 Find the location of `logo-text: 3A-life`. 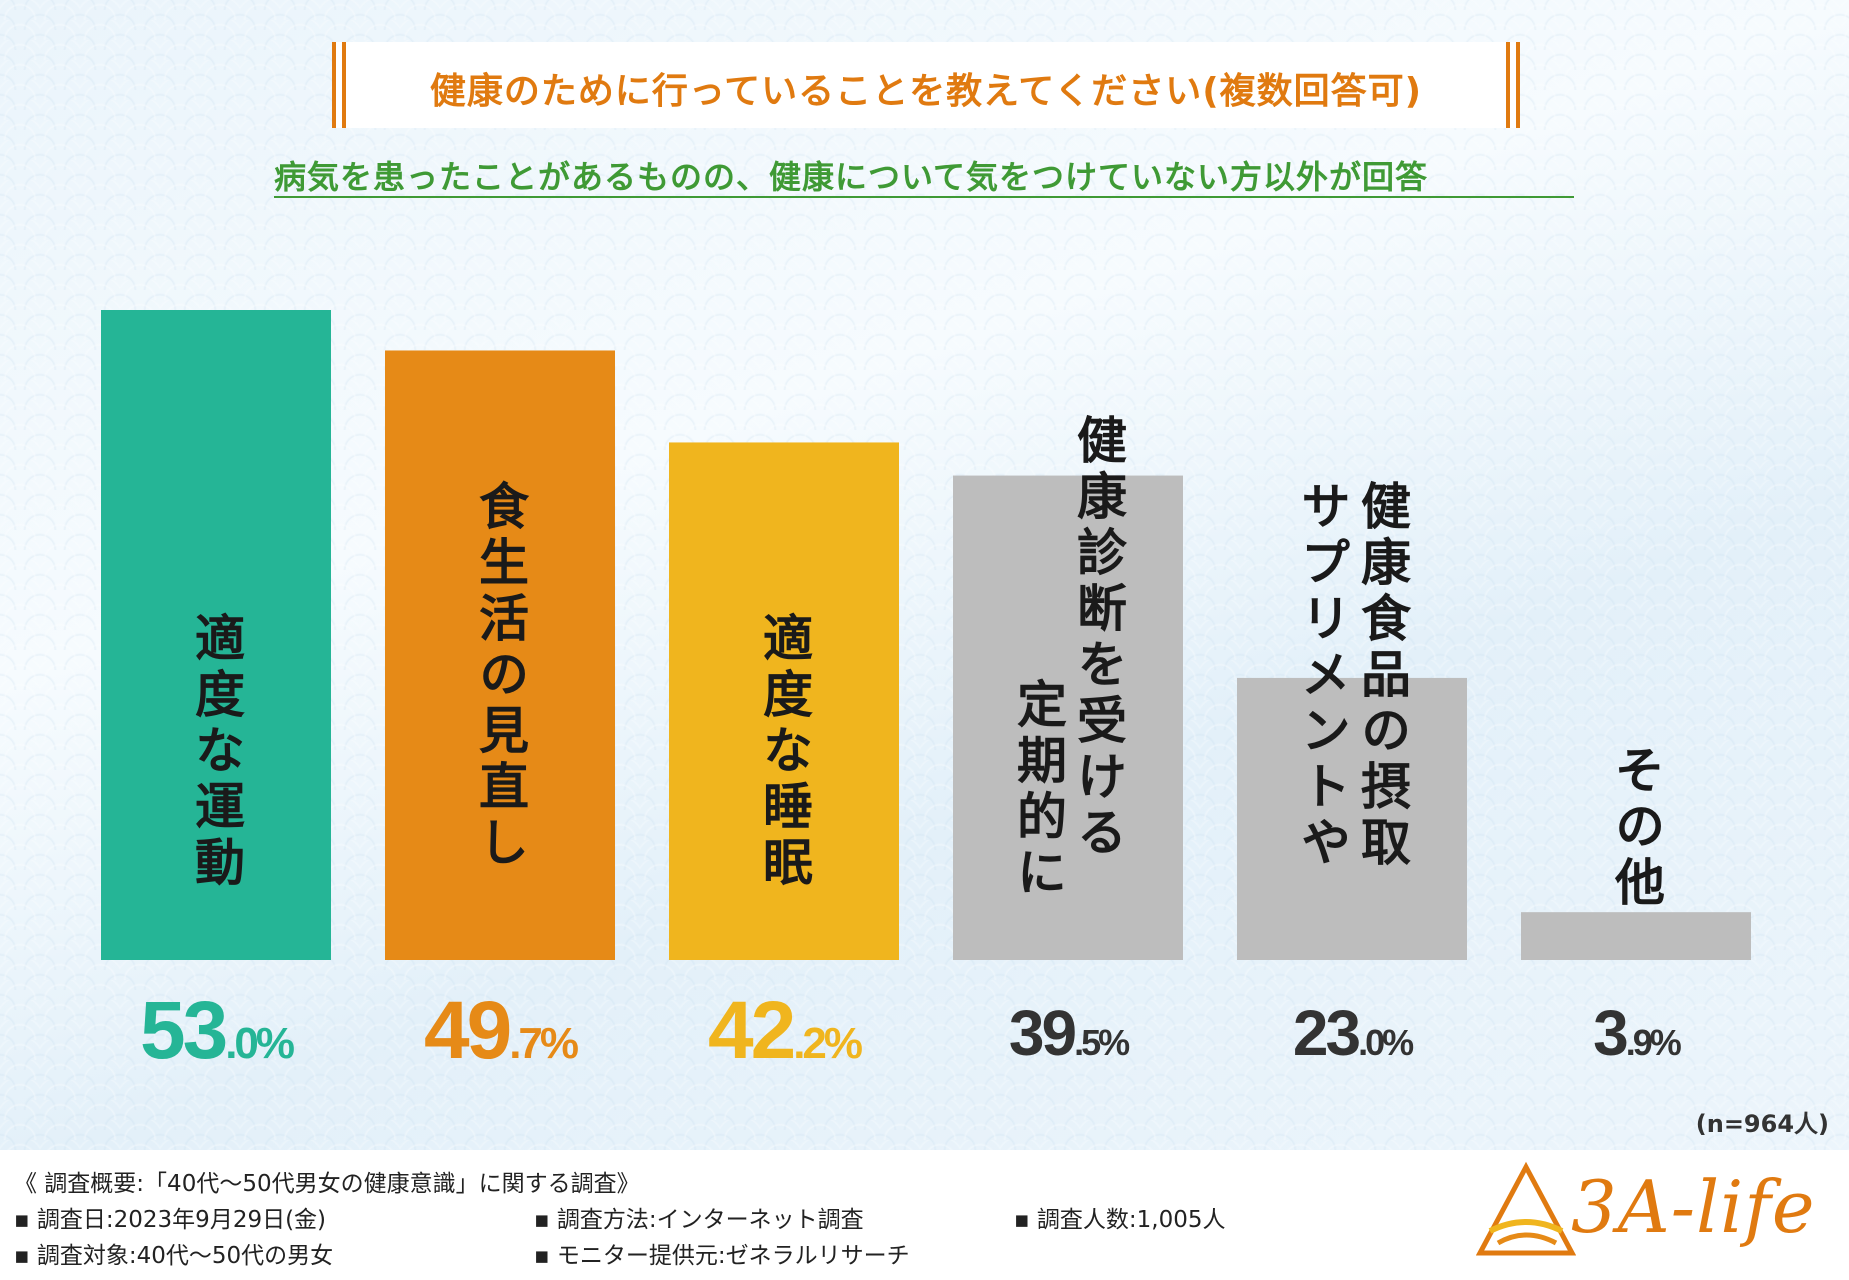

logo-text: 3A-life is located at coordinates (1693, 1207).